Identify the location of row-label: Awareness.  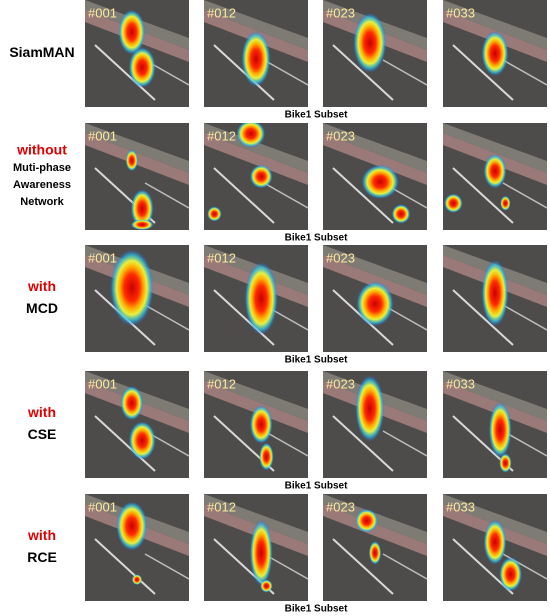
(42, 185).